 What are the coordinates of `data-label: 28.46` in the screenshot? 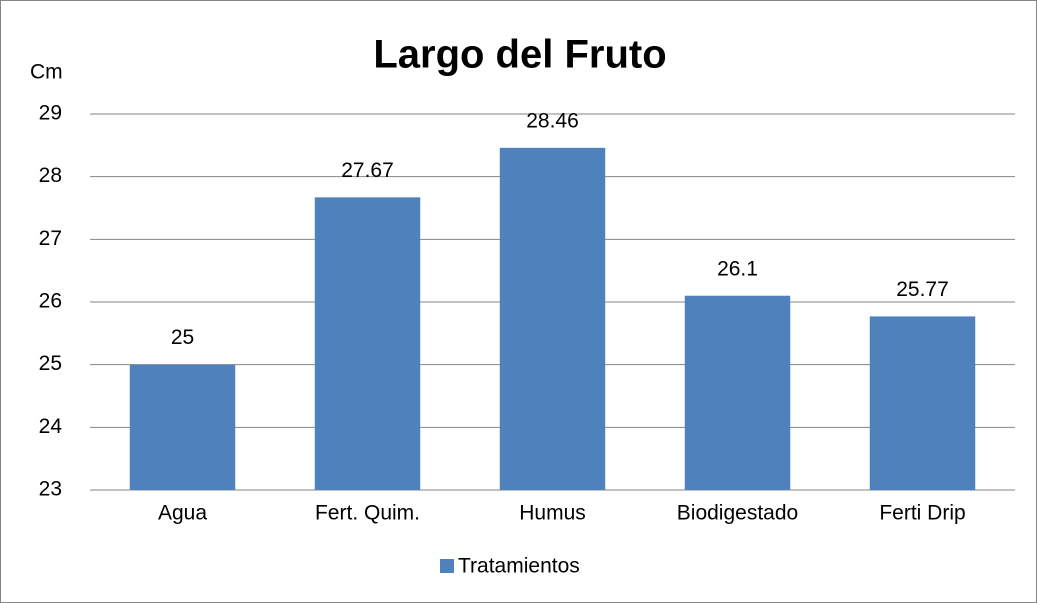 It's located at (552, 120).